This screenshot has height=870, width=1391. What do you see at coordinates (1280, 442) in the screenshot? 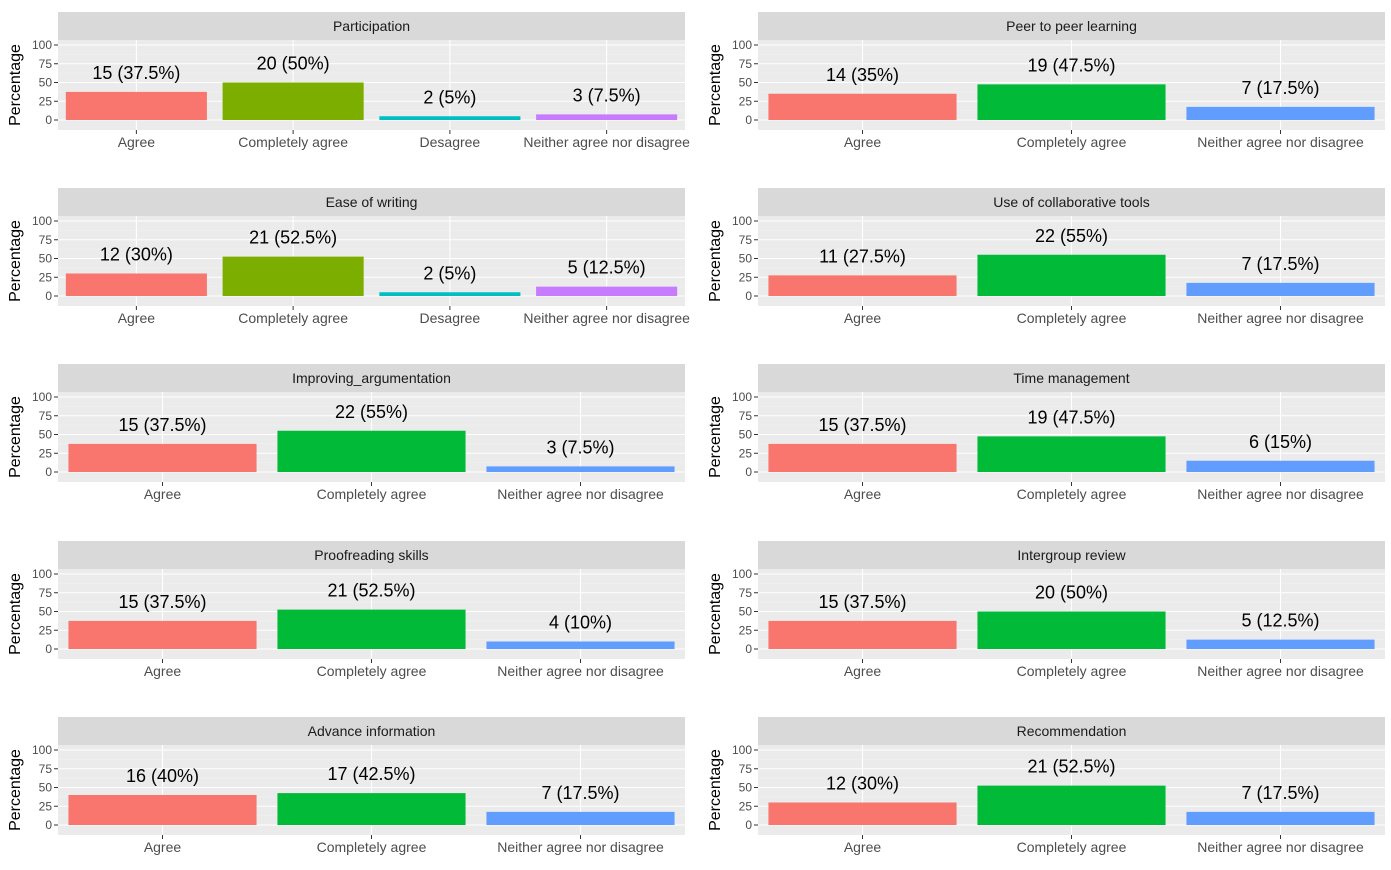
I see `bar-value-label: 6 (15%)` at bounding box center [1280, 442].